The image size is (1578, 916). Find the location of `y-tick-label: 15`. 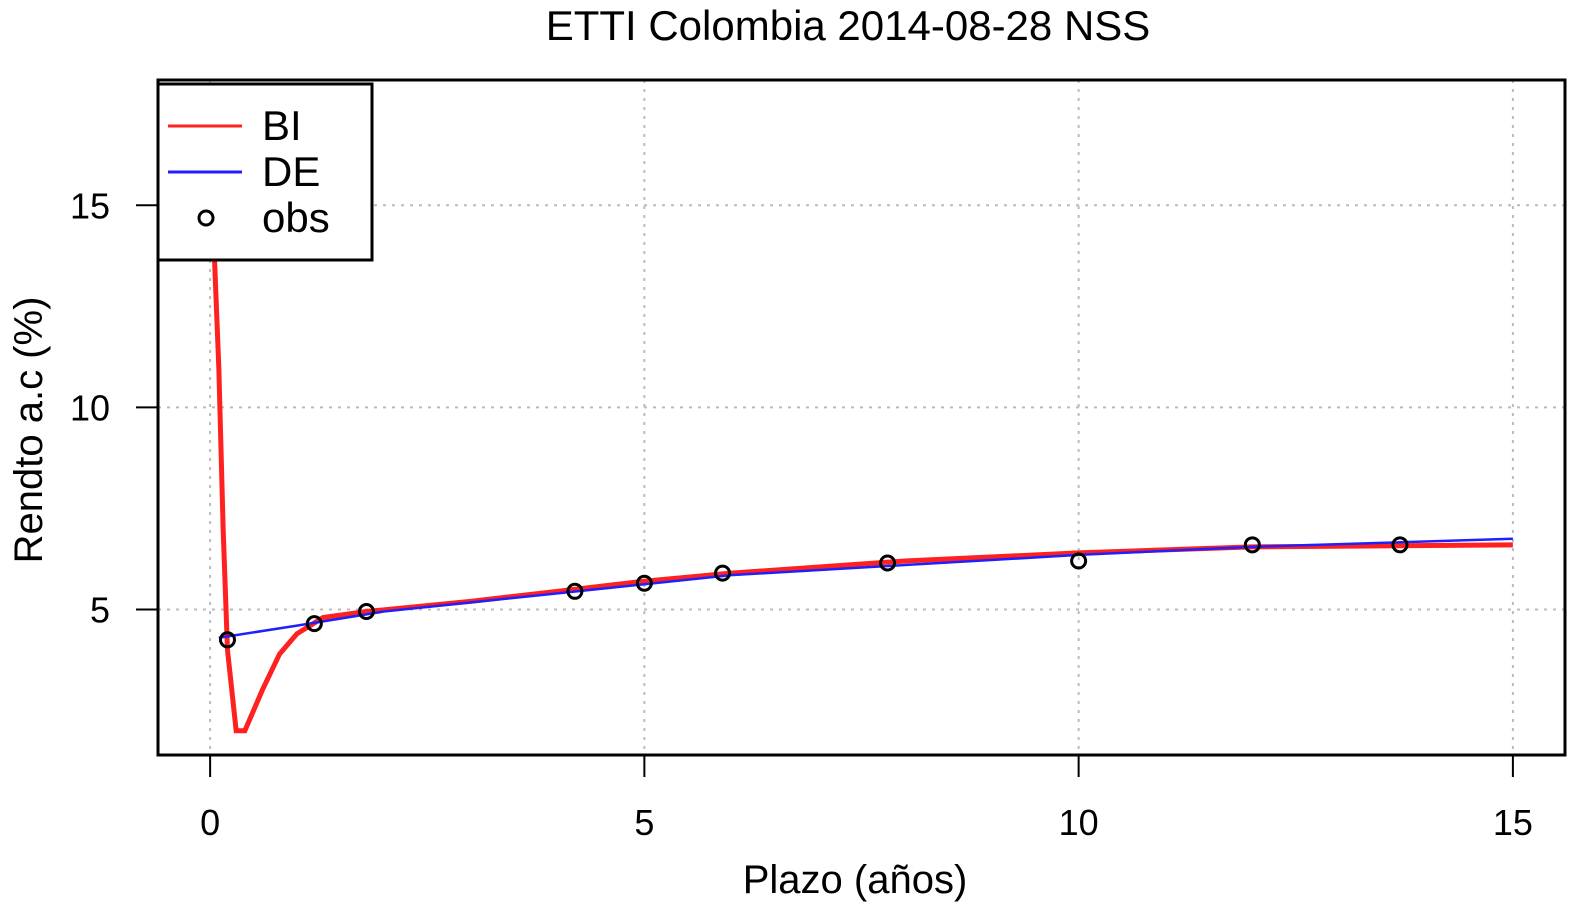

y-tick-label: 15 is located at coordinates (90, 205).